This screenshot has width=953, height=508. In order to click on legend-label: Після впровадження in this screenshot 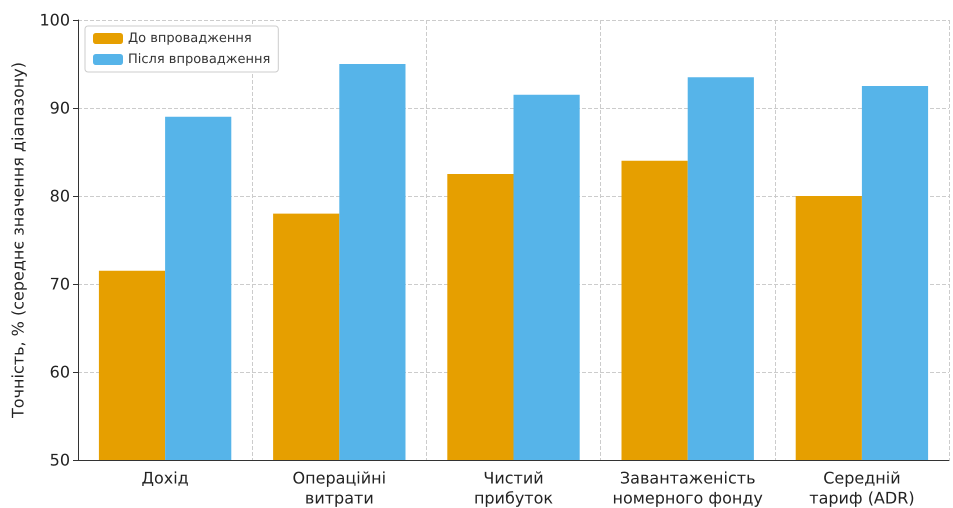, I will do `click(199, 59)`.